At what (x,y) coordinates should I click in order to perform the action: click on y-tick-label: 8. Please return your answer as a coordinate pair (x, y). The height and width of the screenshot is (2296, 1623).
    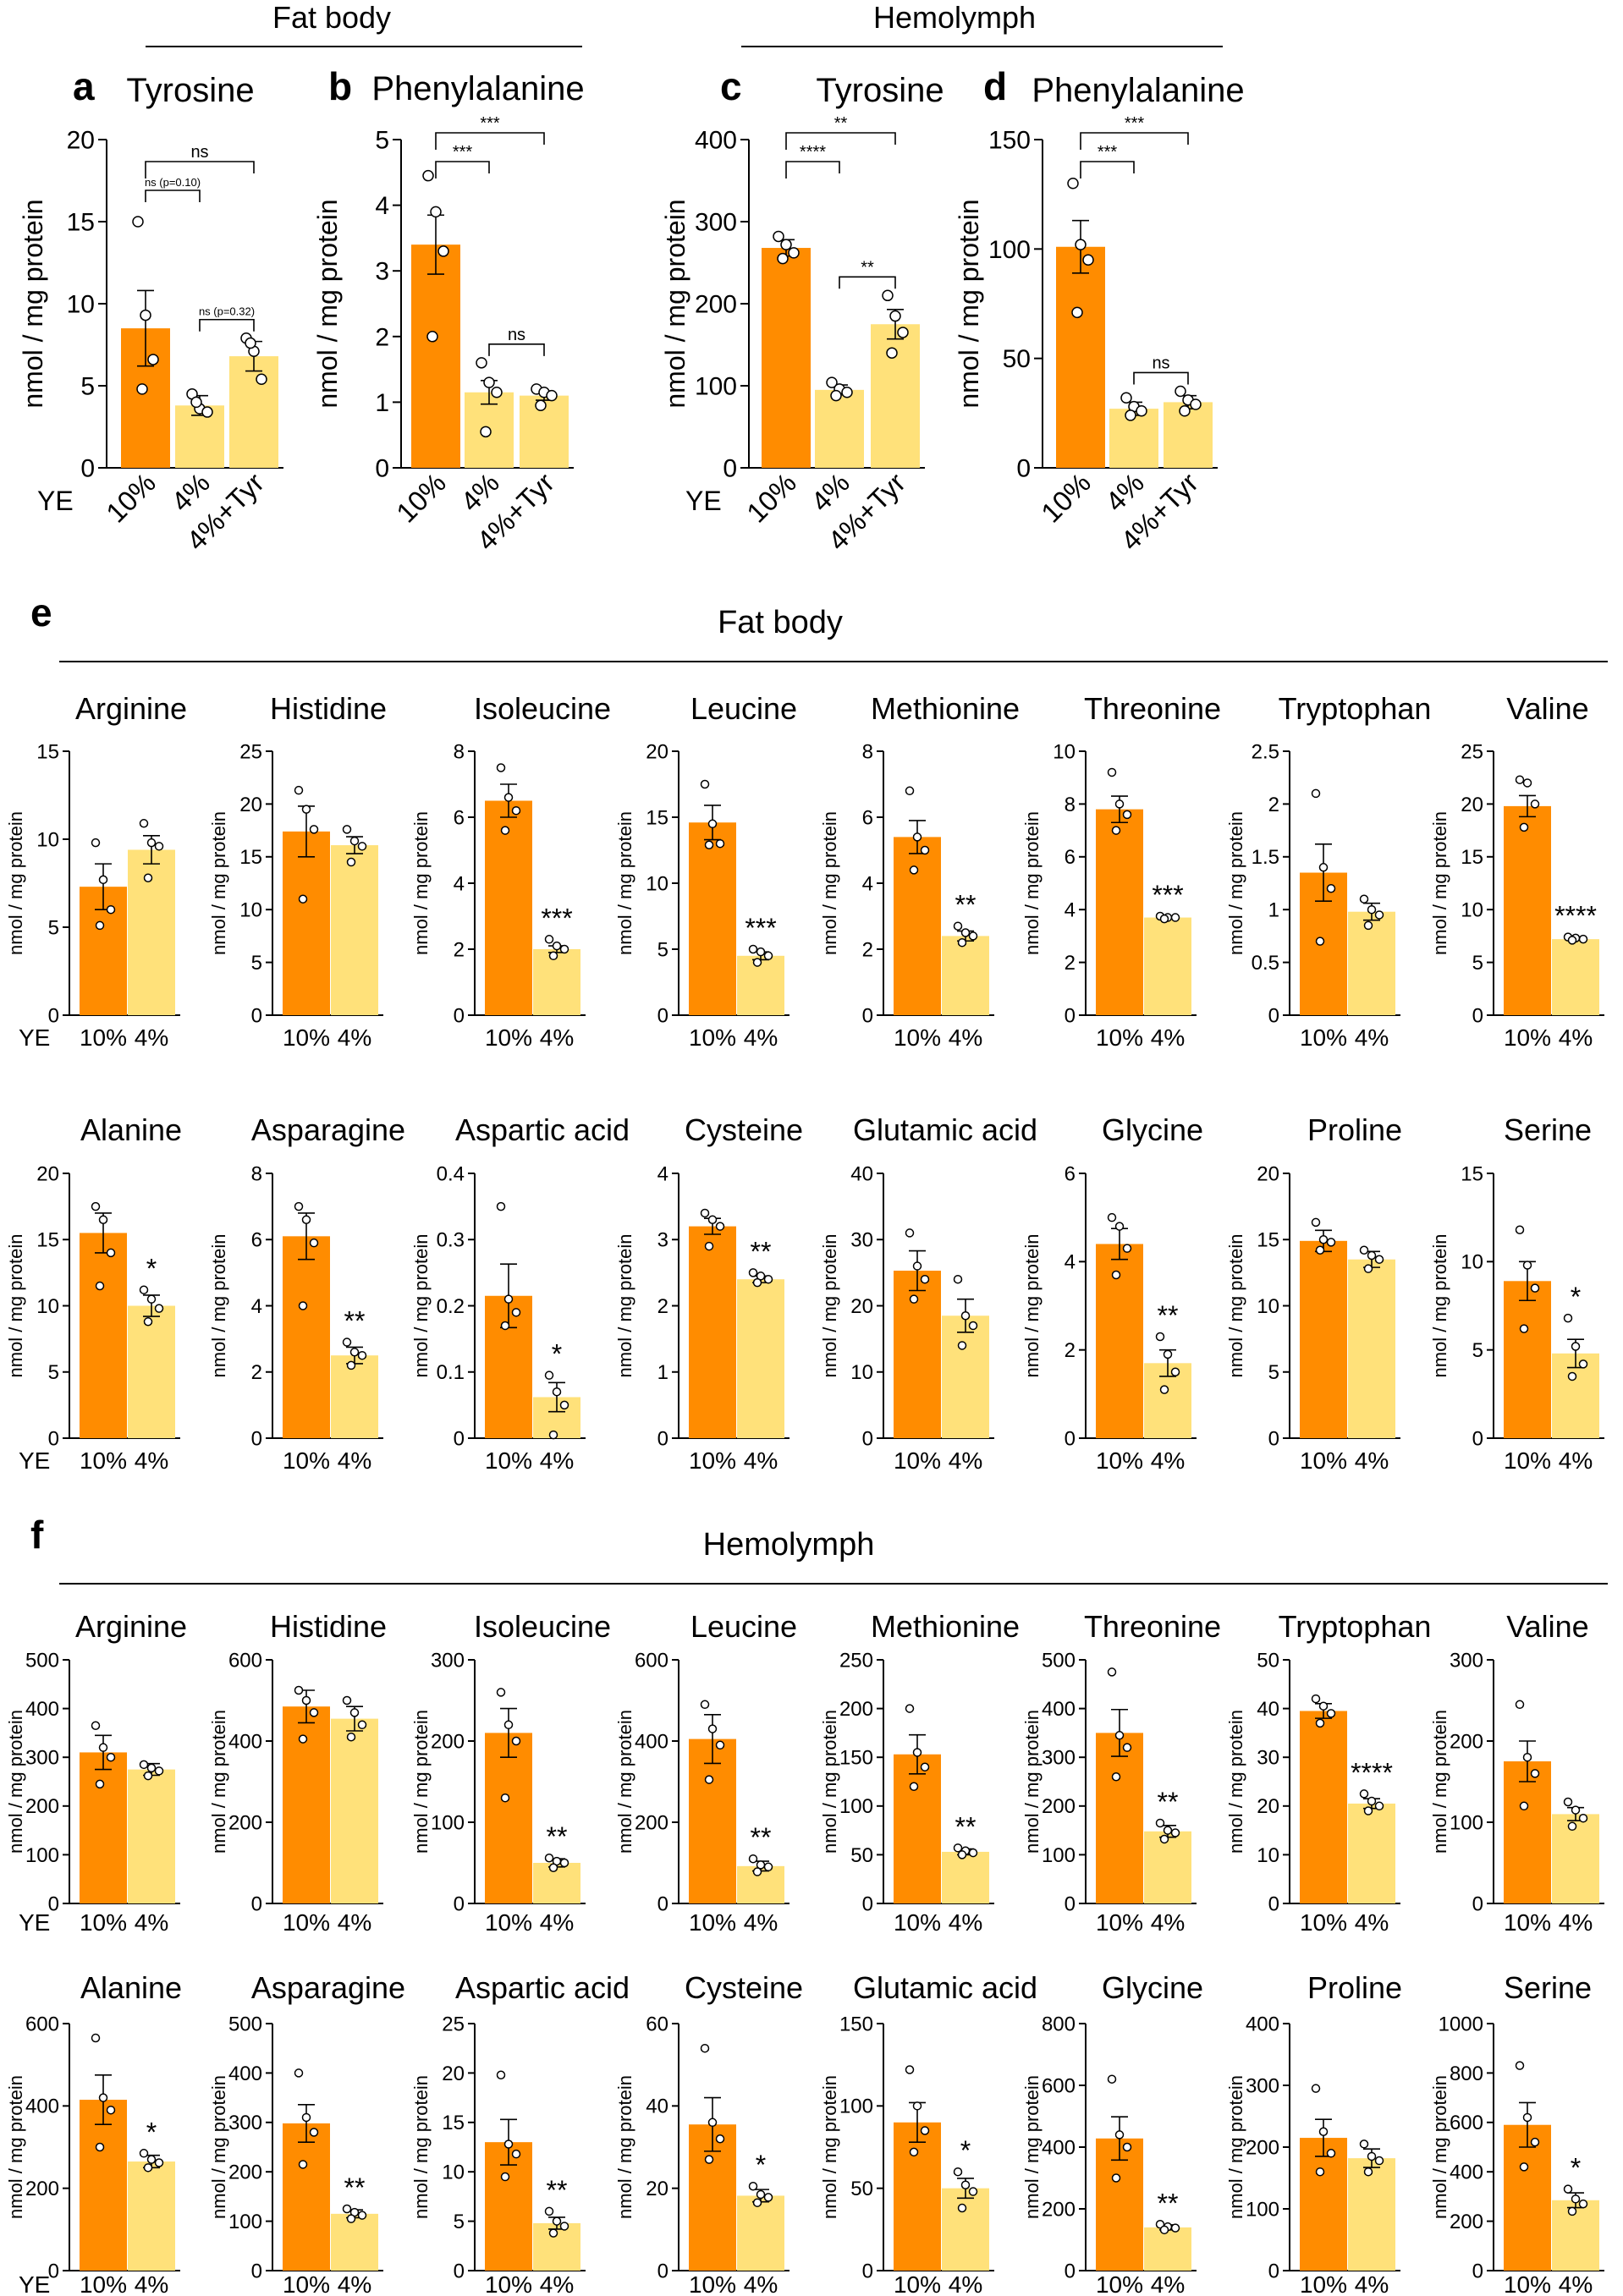
    Looking at the image, I should click on (256, 1173).